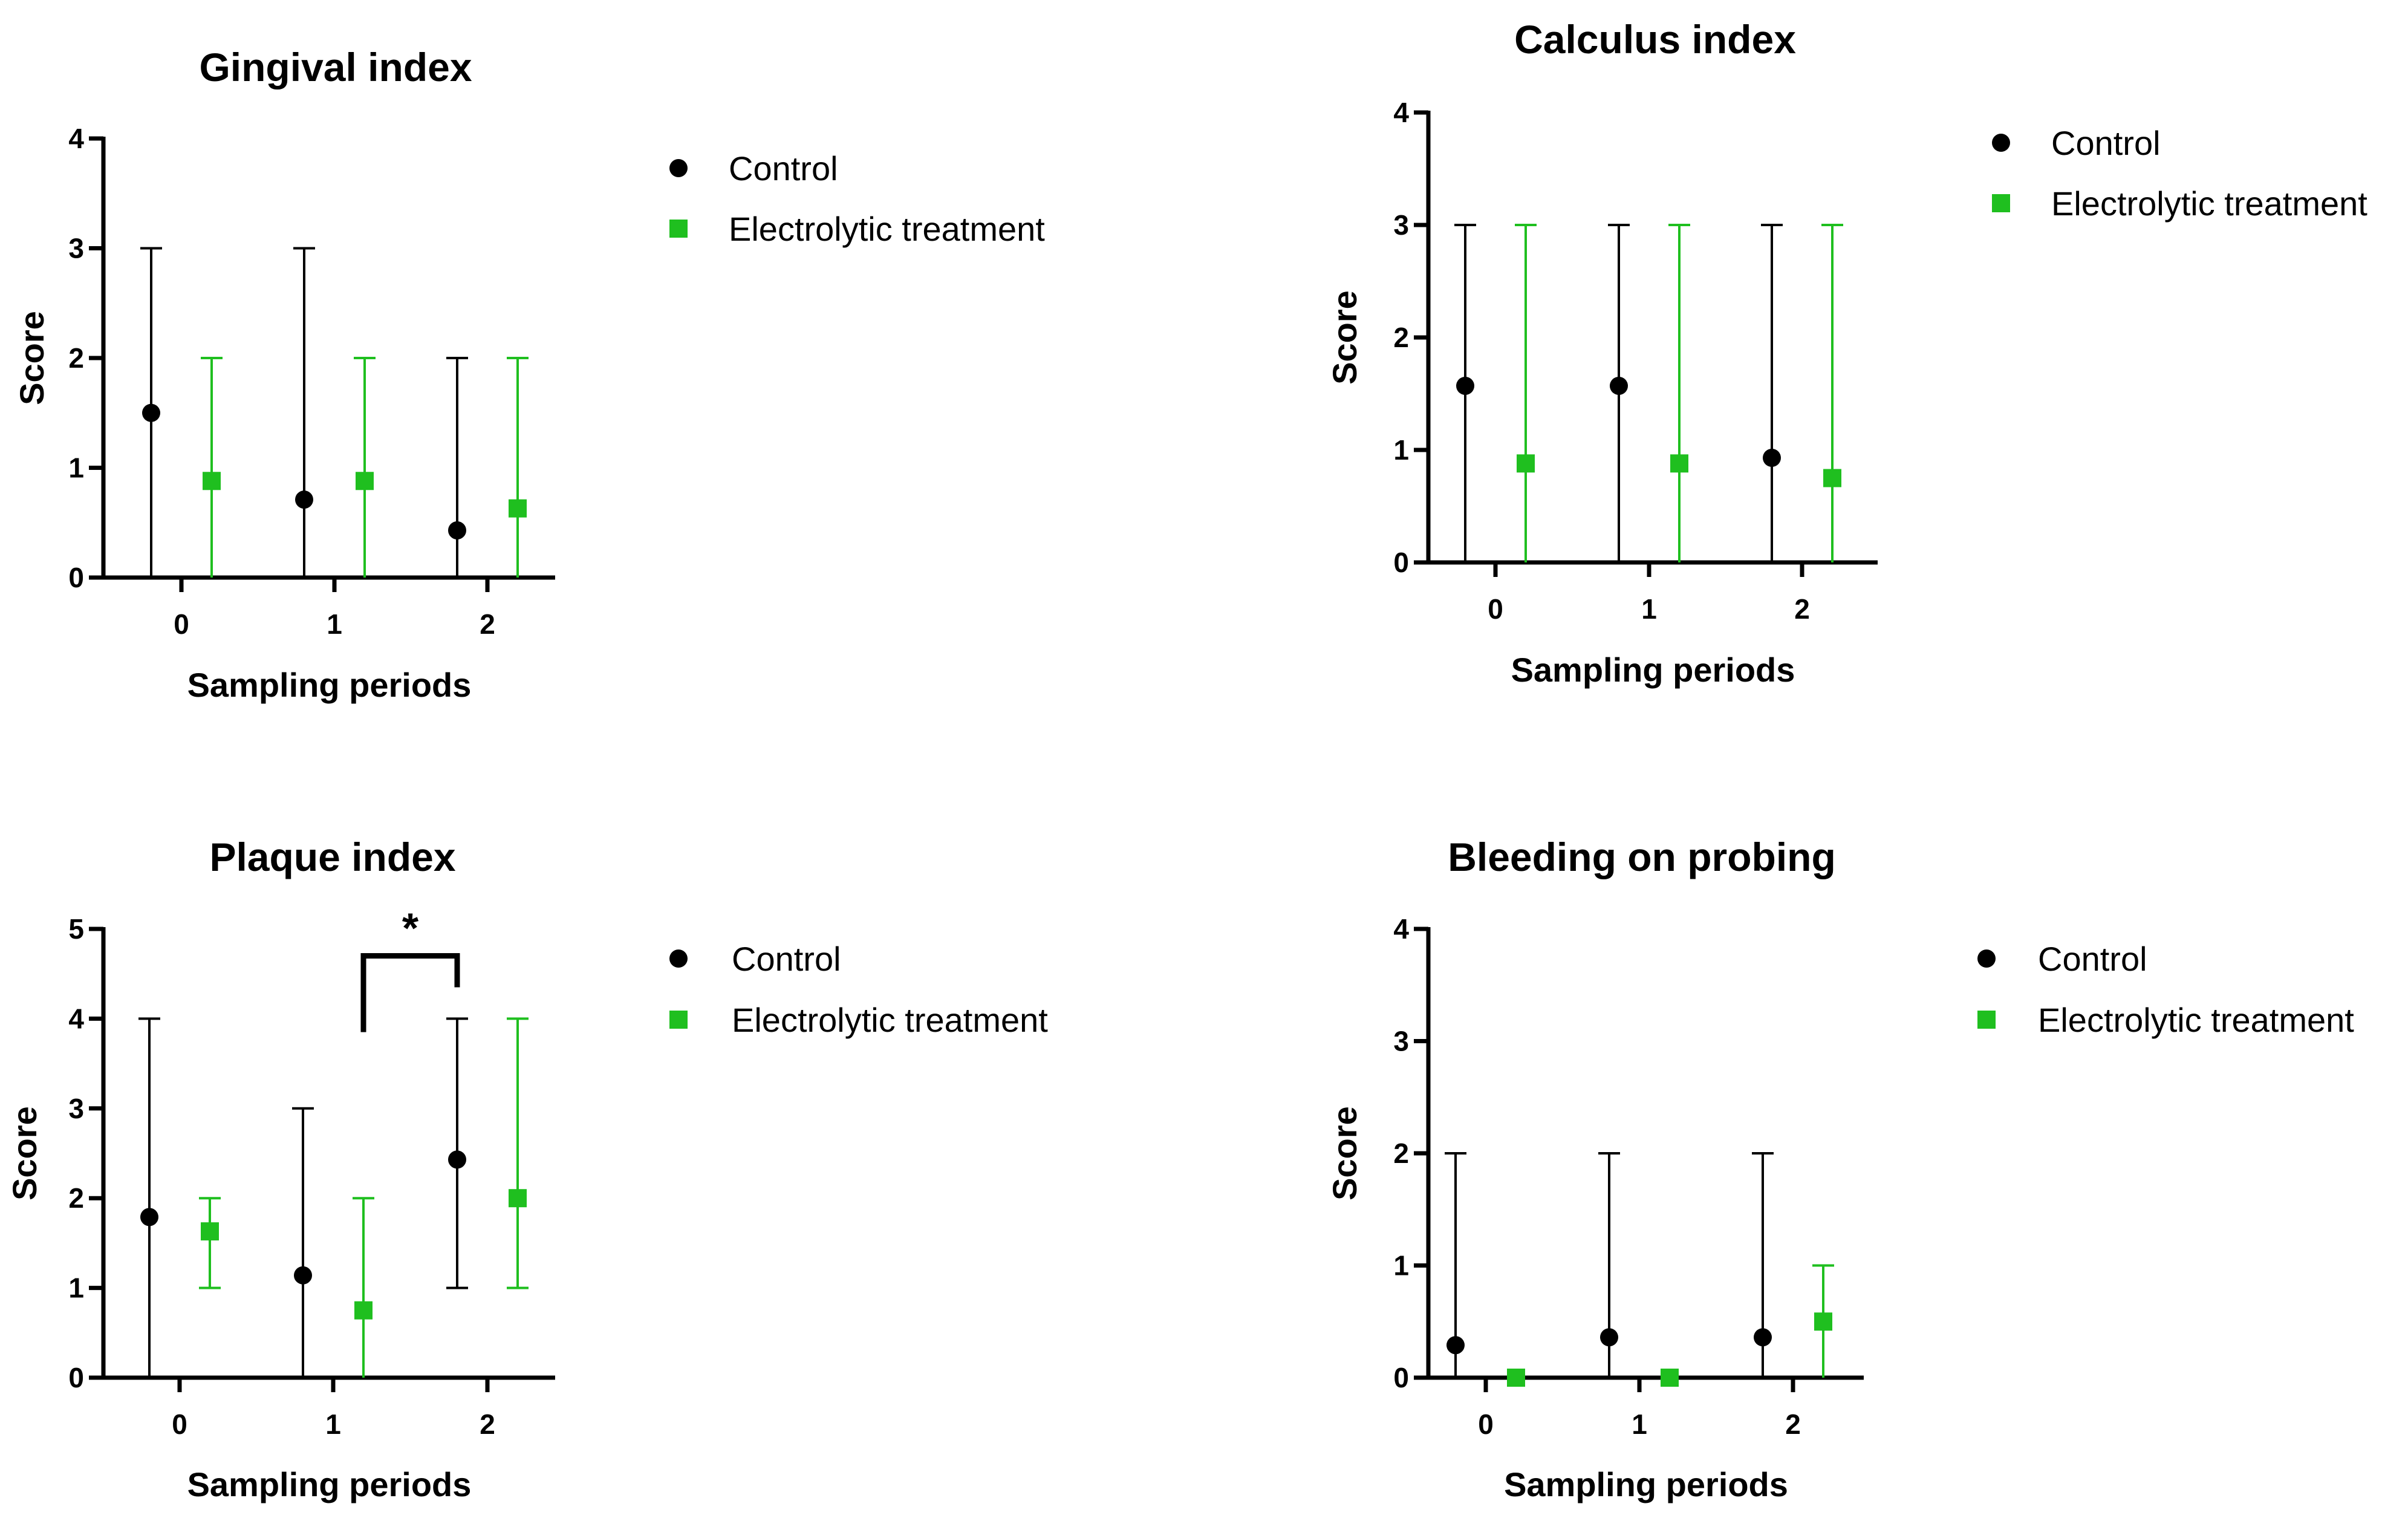 This screenshot has height=1521, width=2408. I want to click on chart-title: Calculus index, so click(1655, 39).